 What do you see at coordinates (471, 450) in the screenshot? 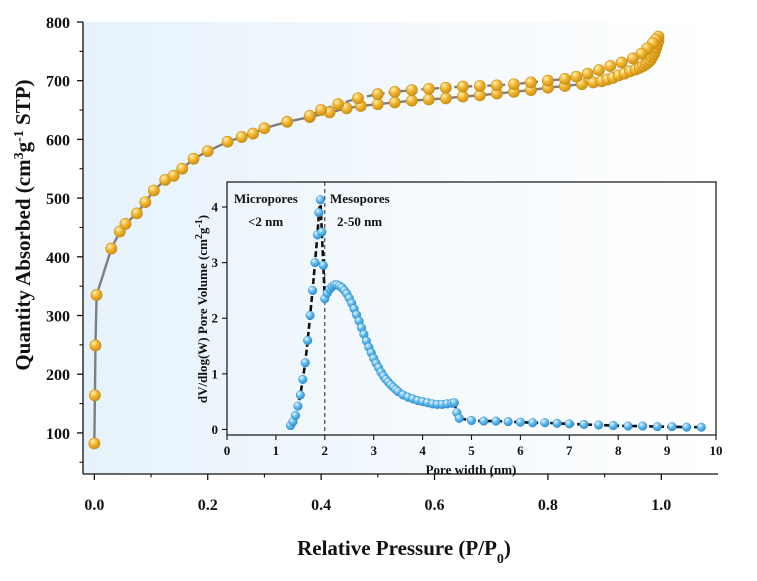
I see `inset-x-tick-label: 5` at bounding box center [471, 450].